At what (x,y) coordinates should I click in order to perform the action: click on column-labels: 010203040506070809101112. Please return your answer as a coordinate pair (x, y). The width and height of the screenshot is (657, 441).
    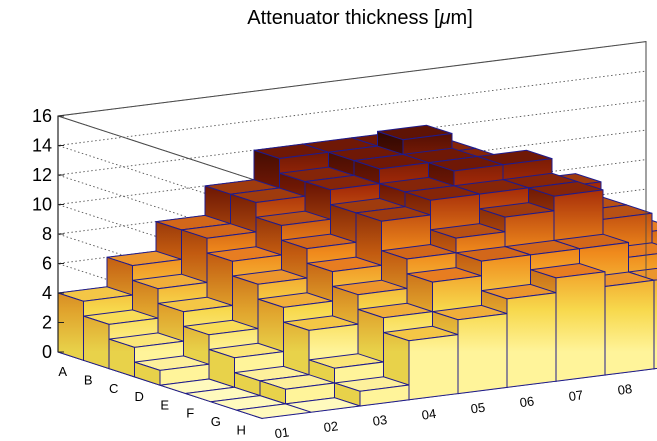
    Looking at the image, I should click on (453, 411).